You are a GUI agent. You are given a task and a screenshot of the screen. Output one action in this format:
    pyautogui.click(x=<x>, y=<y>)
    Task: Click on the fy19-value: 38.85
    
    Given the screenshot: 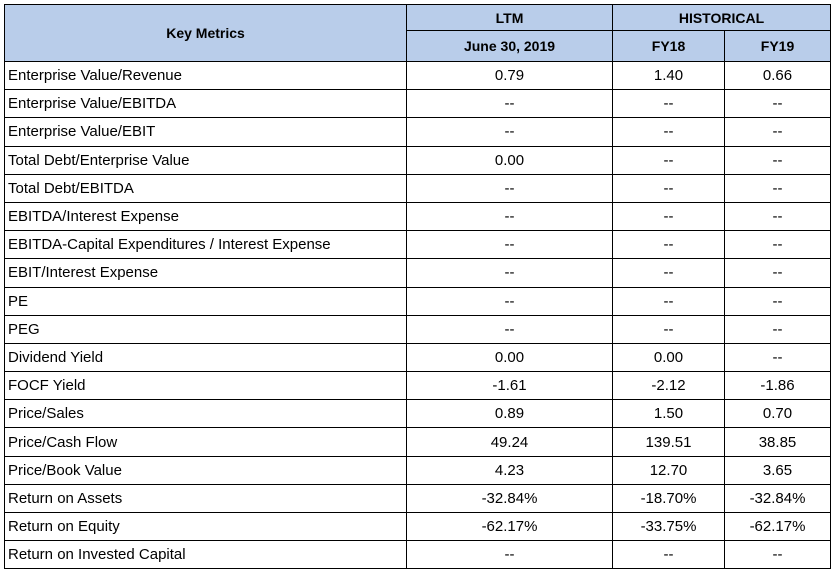 What is the action you would take?
    pyautogui.click(x=777, y=442)
    